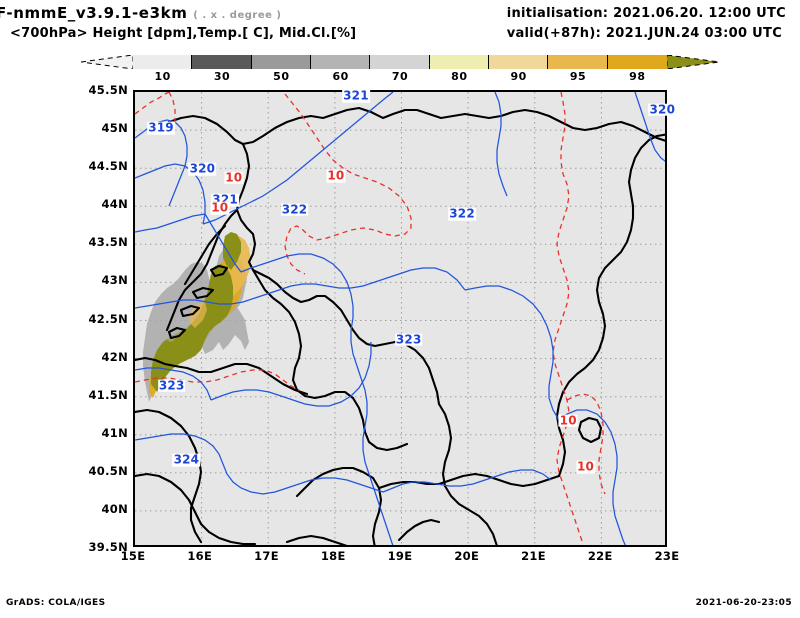 The image size is (800, 618). Describe the element at coordinates (108, 242) in the screenshot. I see `y-axis-tick-label: 43.5N` at that location.